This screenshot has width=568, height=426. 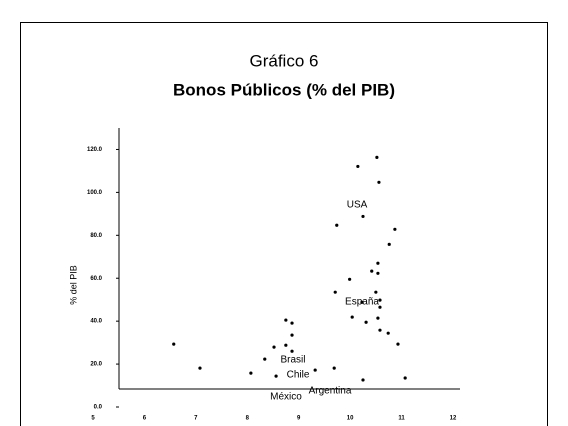 I want to click on annotation: USA, so click(x=357, y=205).